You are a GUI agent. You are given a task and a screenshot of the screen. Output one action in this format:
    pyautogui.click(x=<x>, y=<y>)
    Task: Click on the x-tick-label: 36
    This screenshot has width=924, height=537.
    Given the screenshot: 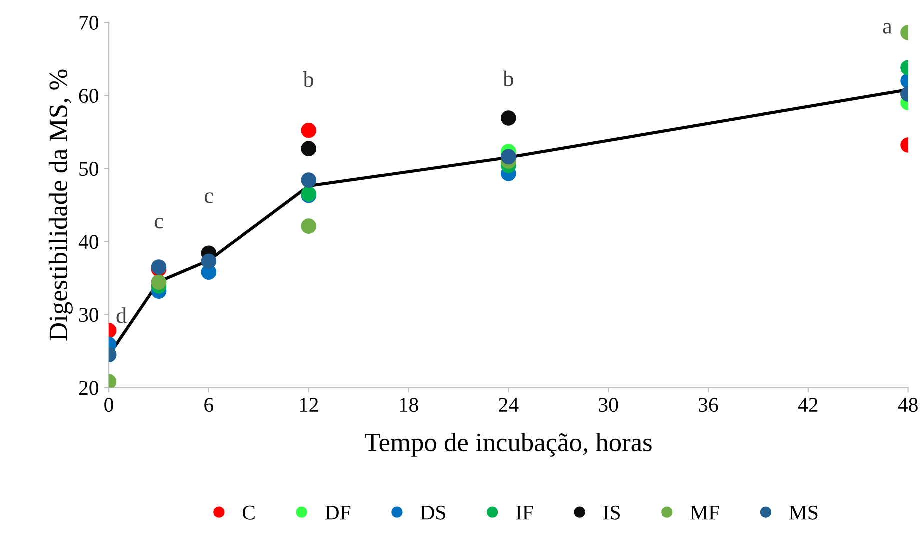 What is the action you would take?
    pyautogui.click(x=708, y=405)
    